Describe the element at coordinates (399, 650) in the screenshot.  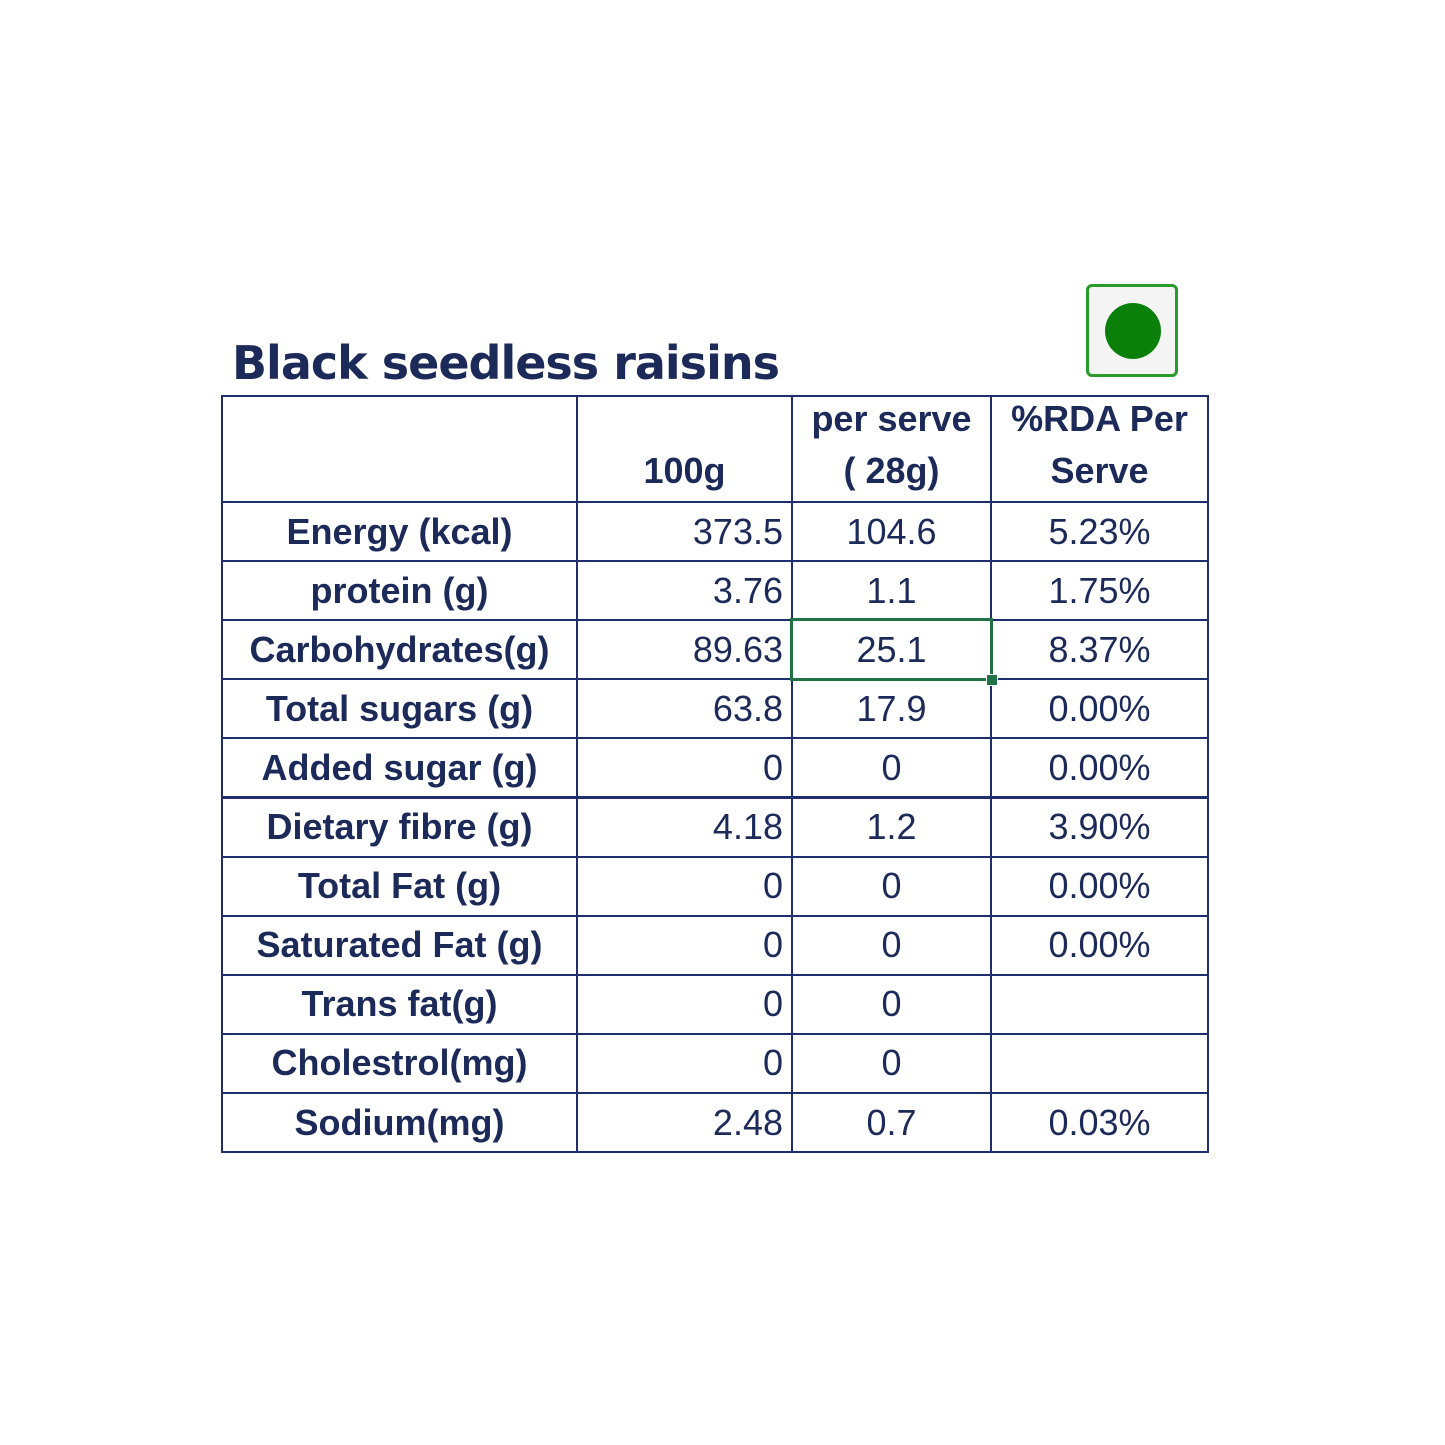
I see `row-label: Carbohydrates(g)` at that location.